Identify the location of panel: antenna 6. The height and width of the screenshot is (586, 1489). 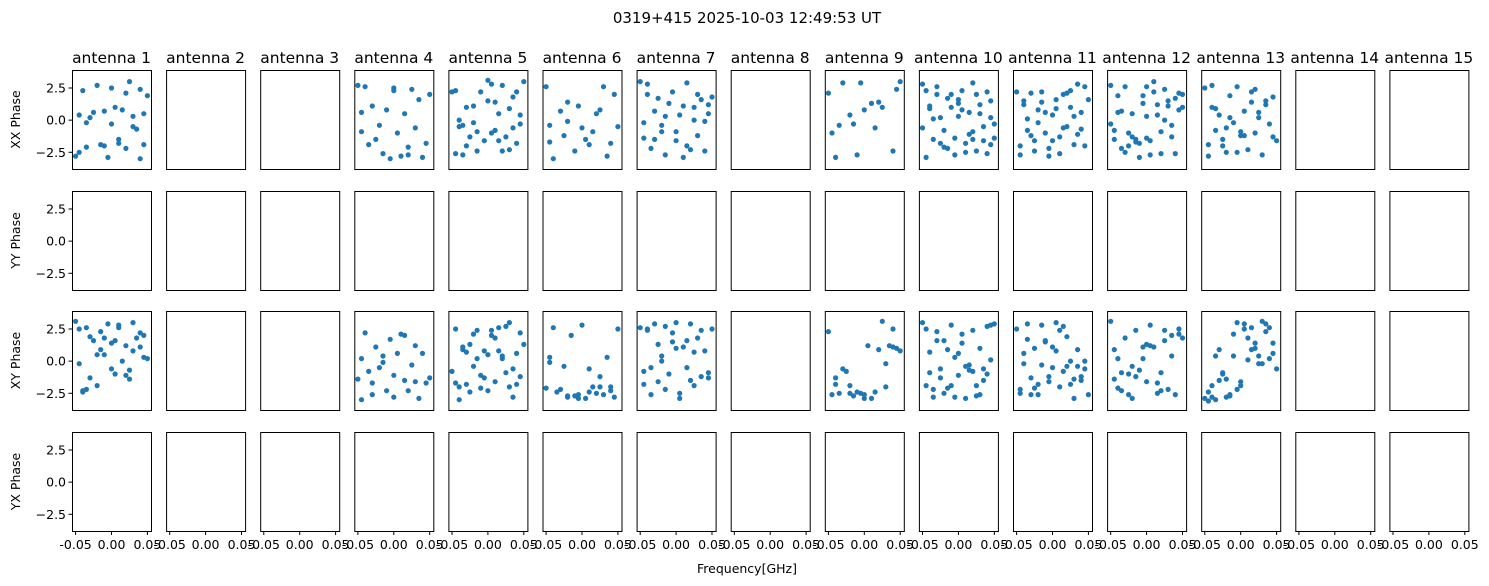
(582, 109).